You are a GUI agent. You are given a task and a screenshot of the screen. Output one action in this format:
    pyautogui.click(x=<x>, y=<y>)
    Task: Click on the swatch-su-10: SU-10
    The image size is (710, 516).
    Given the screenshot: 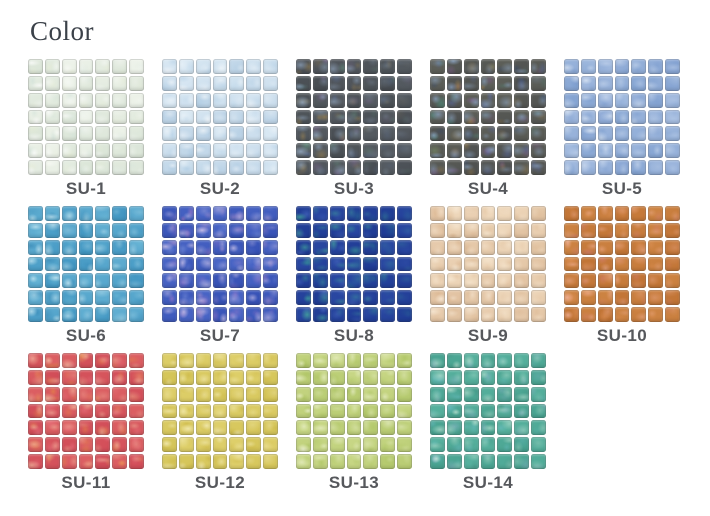 What is the action you would take?
    pyautogui.click(x=622, y=276)
    